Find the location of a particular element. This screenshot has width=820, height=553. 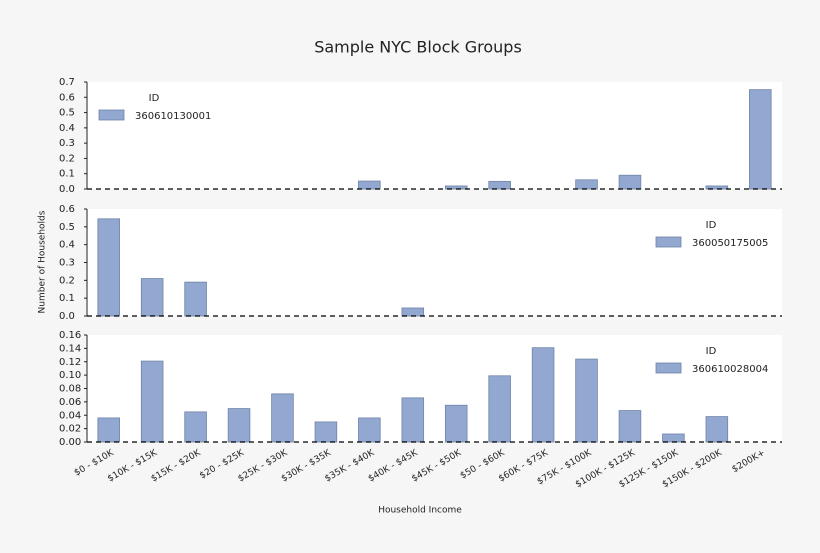

legend-label: 360050175005 is located at coordinates (730, 243).